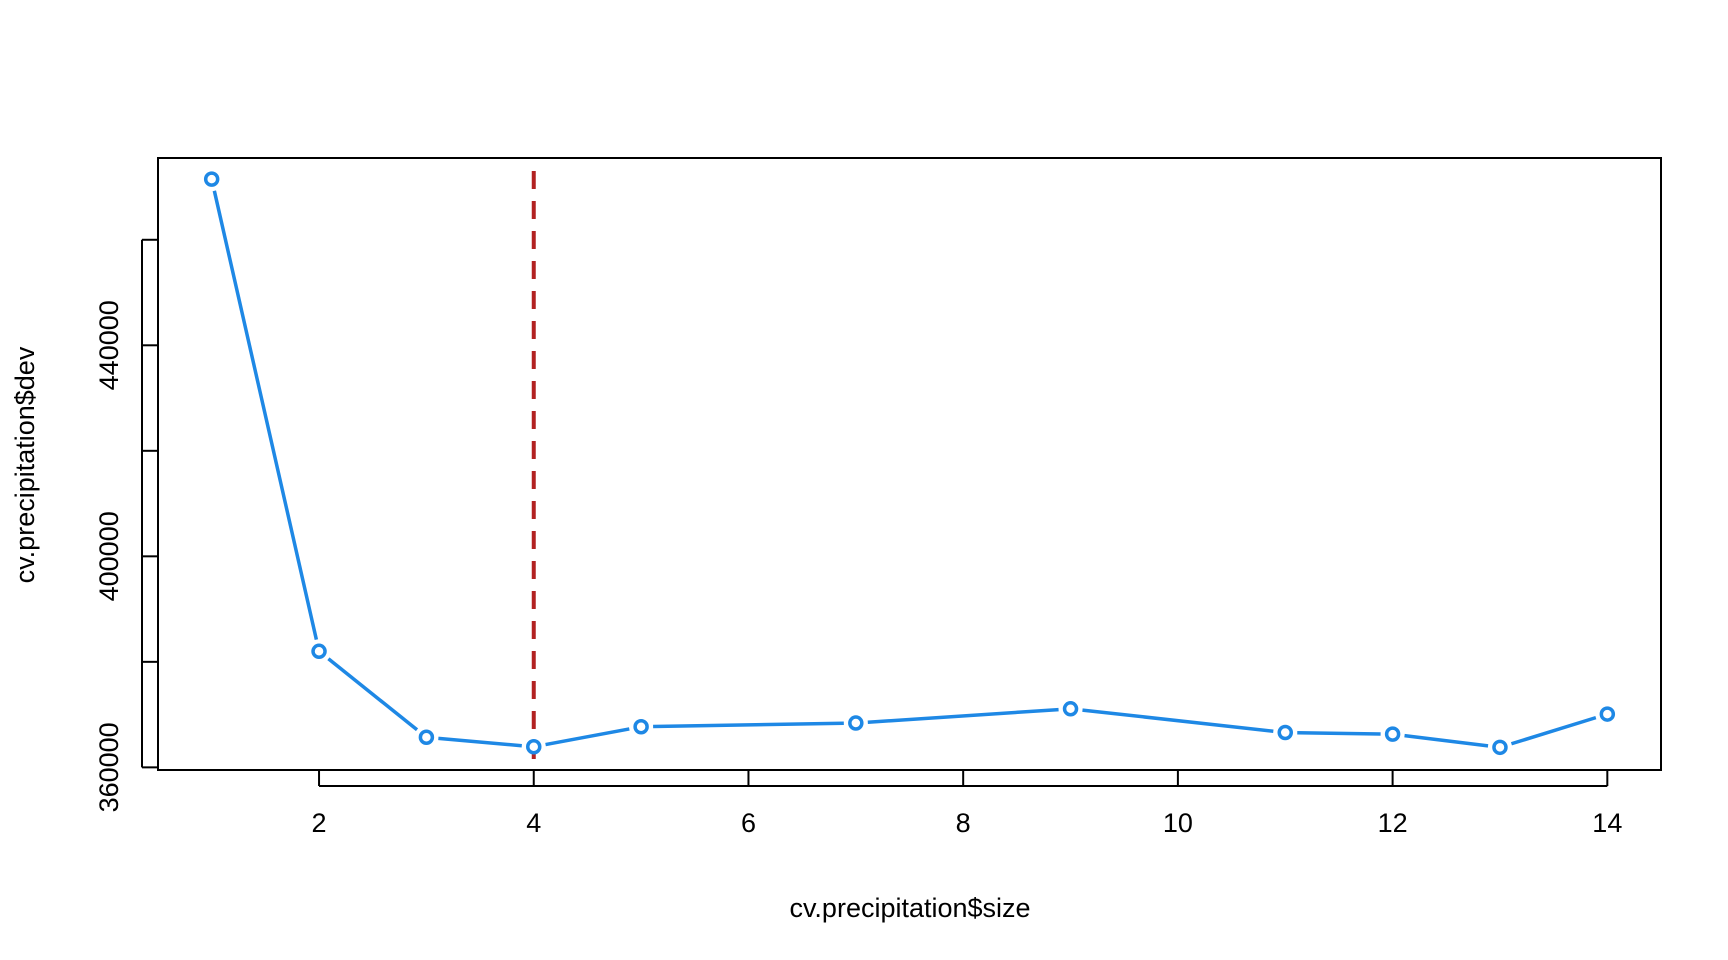 This screenshot has width=1728, height=960. What do you see at coordinates (1607, 823) in the screenshot?
I see `x-tick-label-6: 14` at bounding box center [1607, 823].